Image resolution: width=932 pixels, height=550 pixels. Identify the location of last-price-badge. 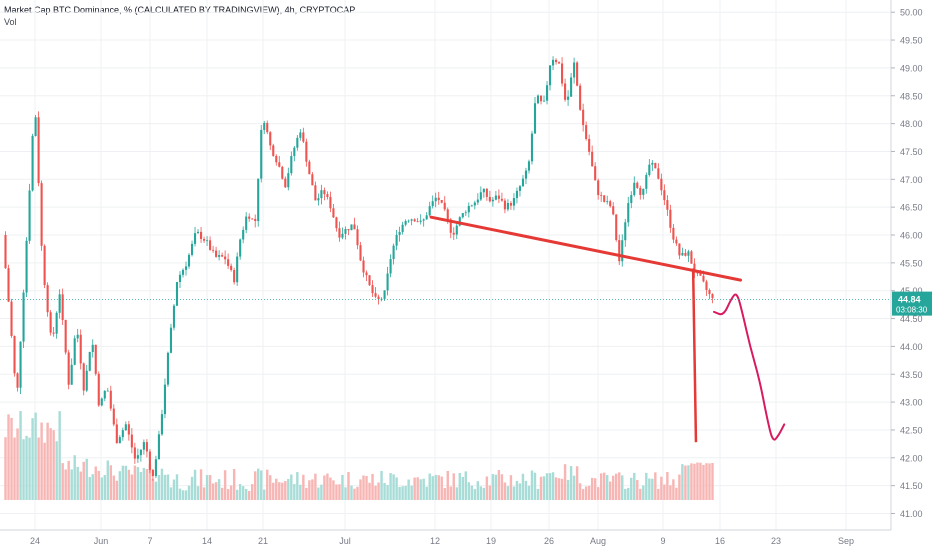
(912, 303).